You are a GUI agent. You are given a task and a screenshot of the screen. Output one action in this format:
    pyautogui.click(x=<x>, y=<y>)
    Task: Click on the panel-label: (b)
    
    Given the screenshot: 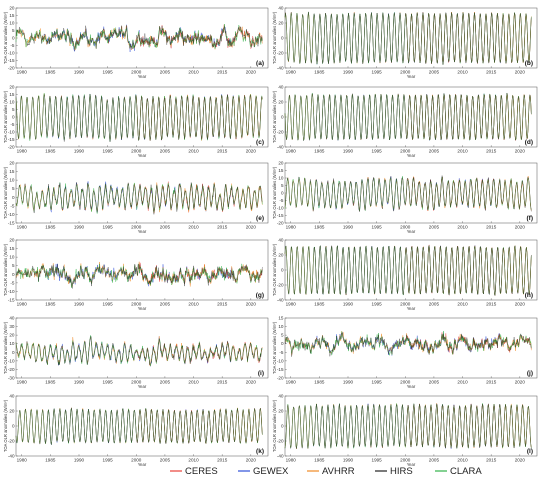 What is the action you would take?
    pyautogui.click(x=529, y=63)
    